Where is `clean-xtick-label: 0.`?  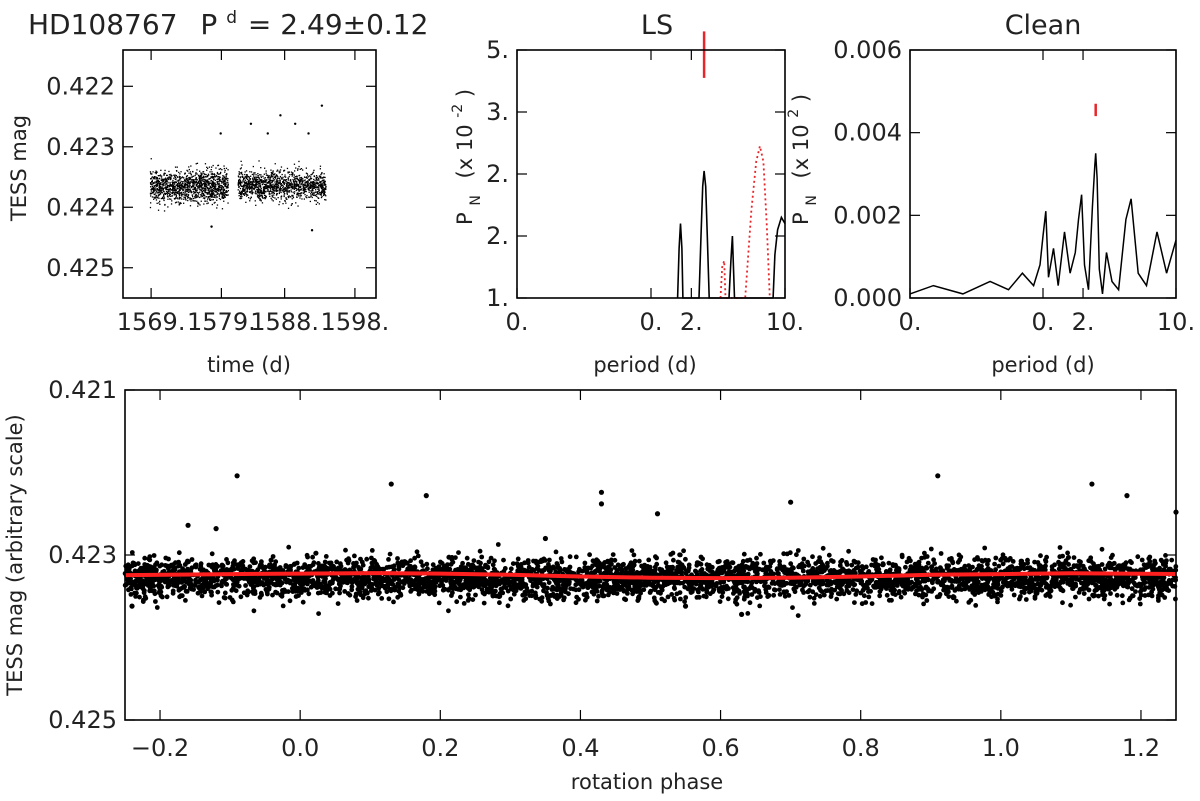 clean-xtick-label: 0. is located at coordinates (1043, 322).